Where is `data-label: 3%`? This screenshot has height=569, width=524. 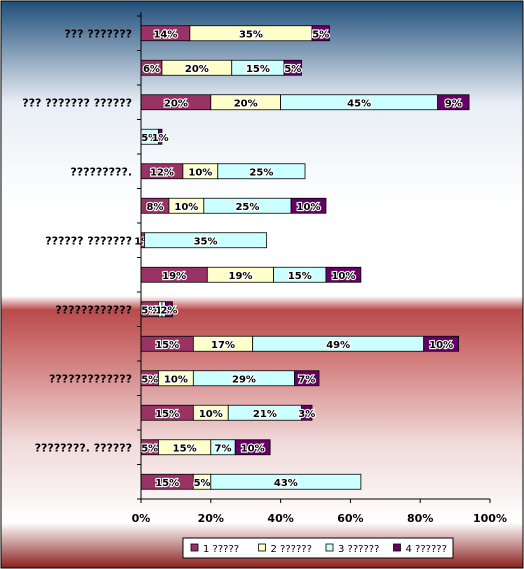
data-label: 3% is located at coordinates (306, 414).